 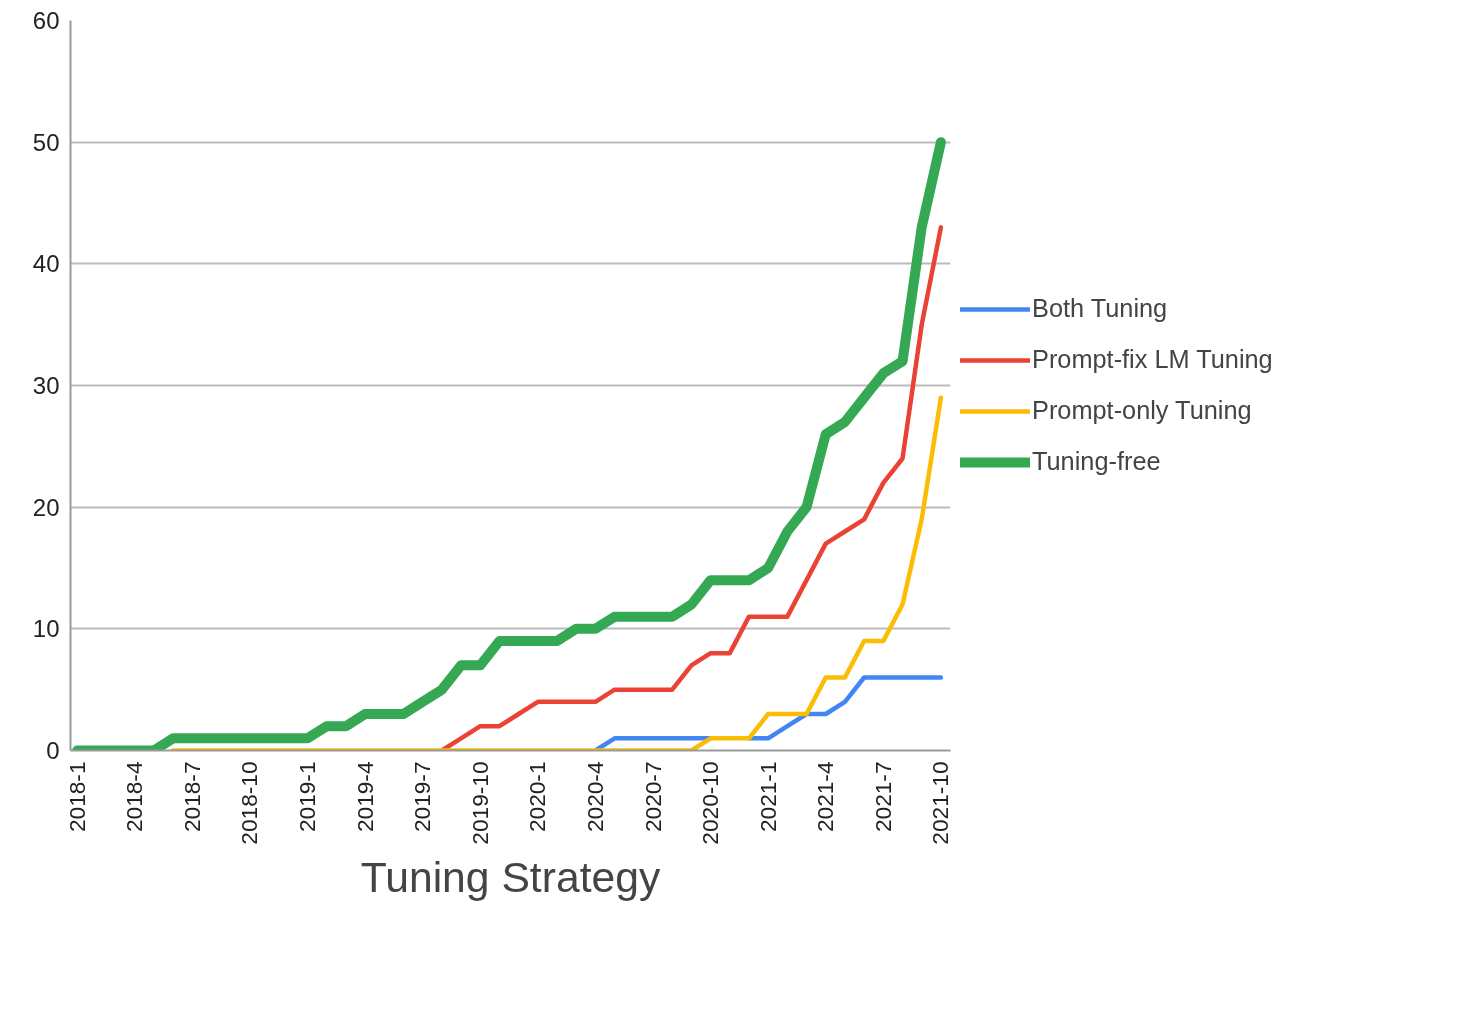 I want to click on x-tick-label: 2019-10, so click(x=479, y=803).